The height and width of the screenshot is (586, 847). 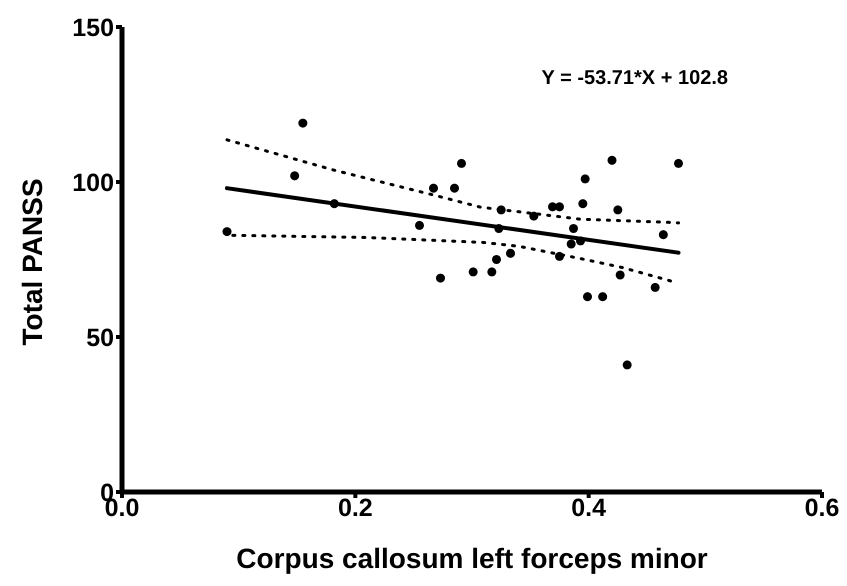 I want to click on line-series, so click(x=453, y=181).